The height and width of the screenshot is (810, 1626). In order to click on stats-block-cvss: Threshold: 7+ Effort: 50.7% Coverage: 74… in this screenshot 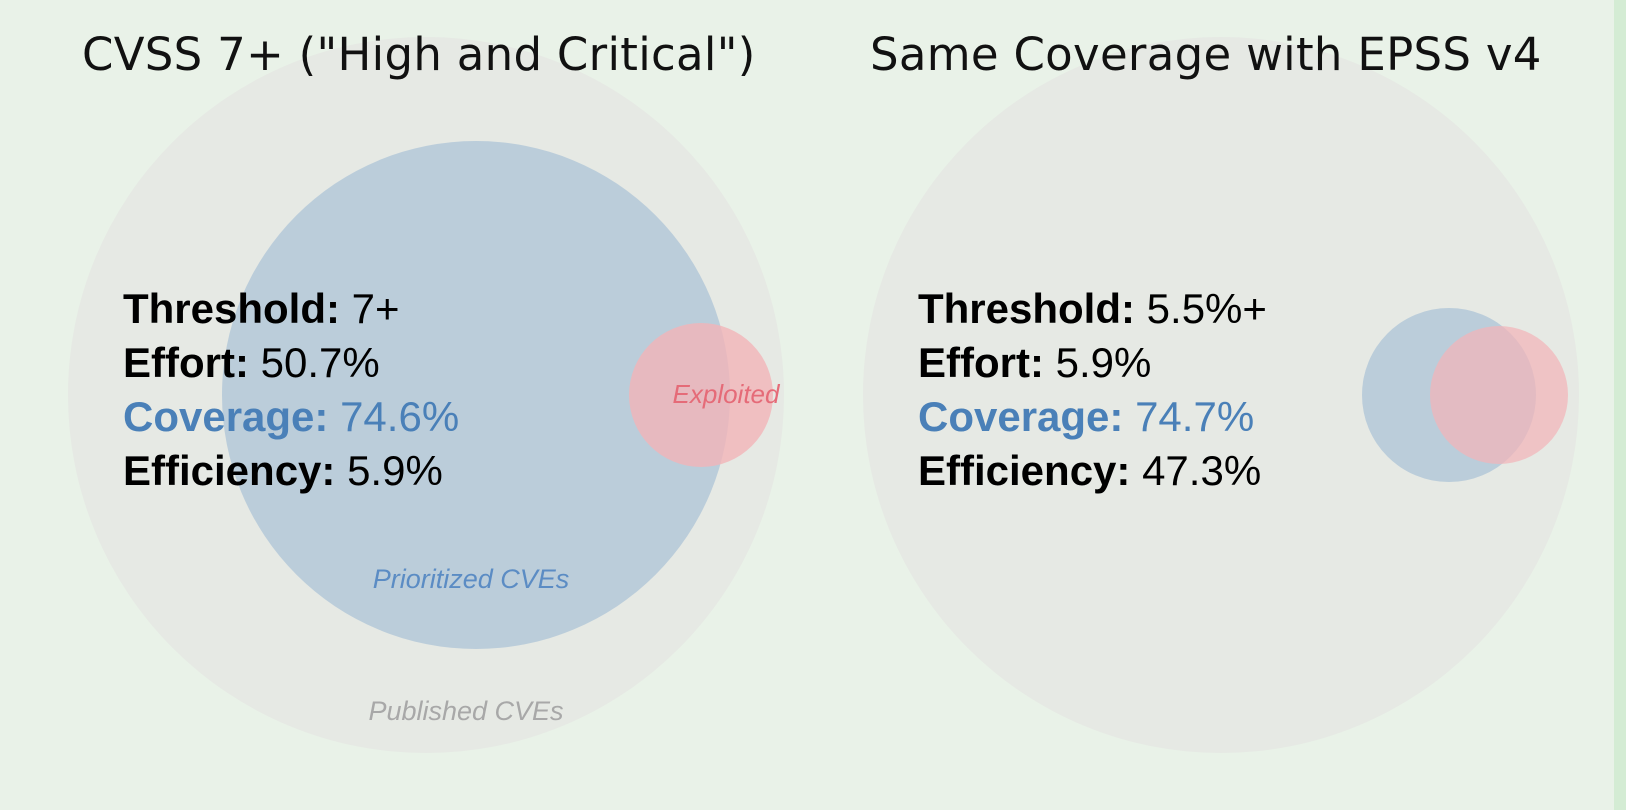, I will do `click(291, 390)`.